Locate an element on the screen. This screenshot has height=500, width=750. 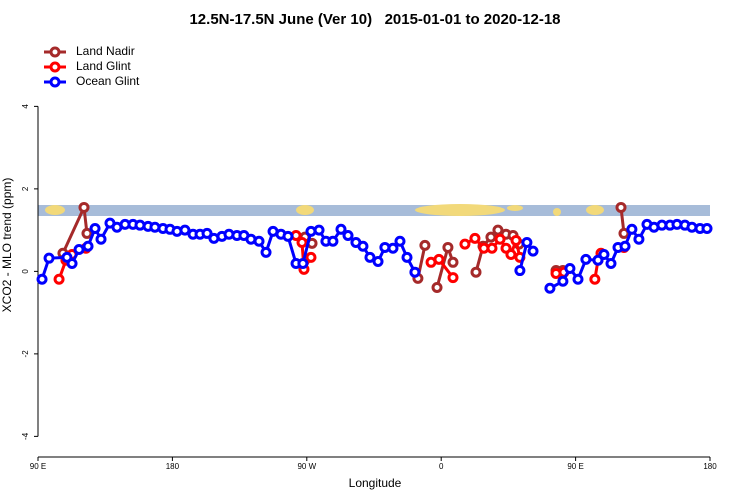
y-tick-label: -2 is located at coordinates (25, 354).